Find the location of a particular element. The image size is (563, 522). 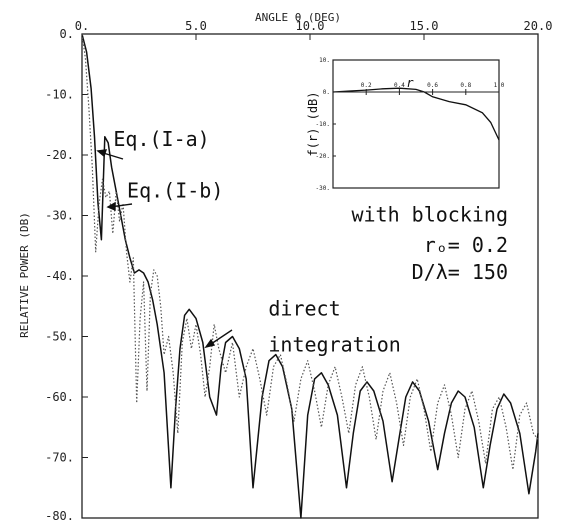

x-tick-label: 20.0 is located at coordinates (538, 26).